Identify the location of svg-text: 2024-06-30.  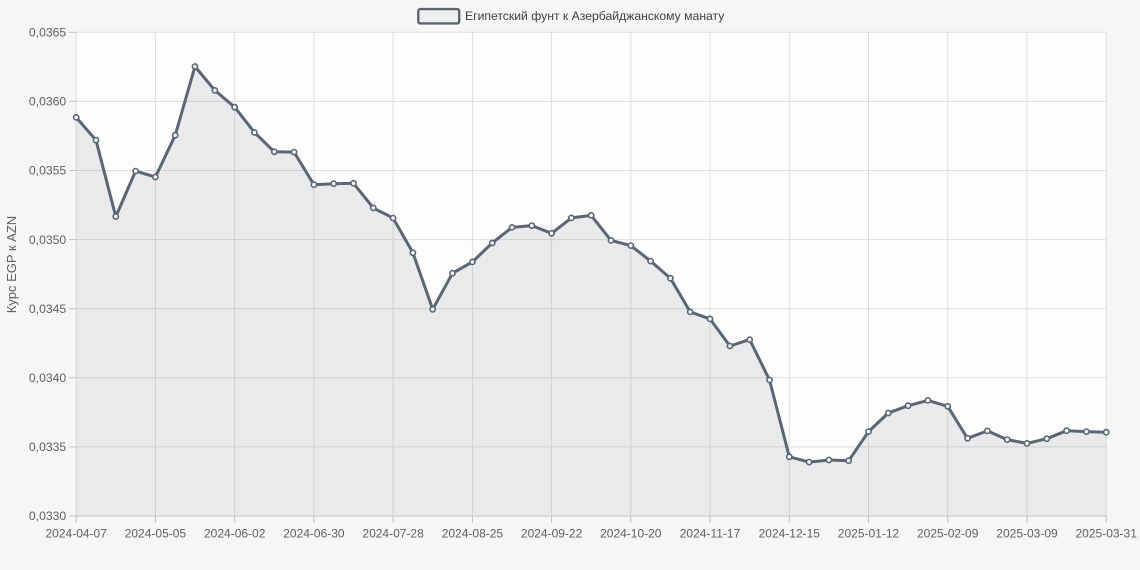
(314, 534).